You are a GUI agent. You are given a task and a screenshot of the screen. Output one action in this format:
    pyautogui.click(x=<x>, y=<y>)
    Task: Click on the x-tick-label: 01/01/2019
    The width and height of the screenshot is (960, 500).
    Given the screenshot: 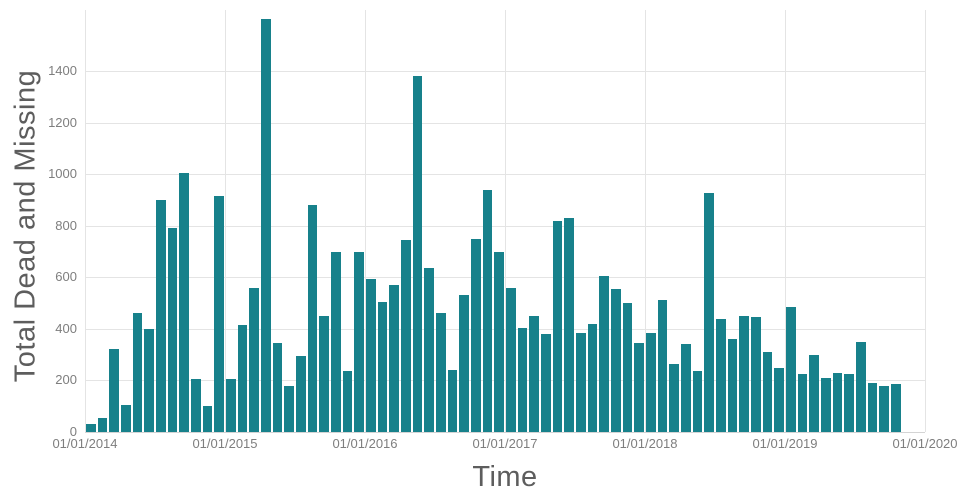 What is the action you would take?
    pyautogui.click(x=785, y=443)
    